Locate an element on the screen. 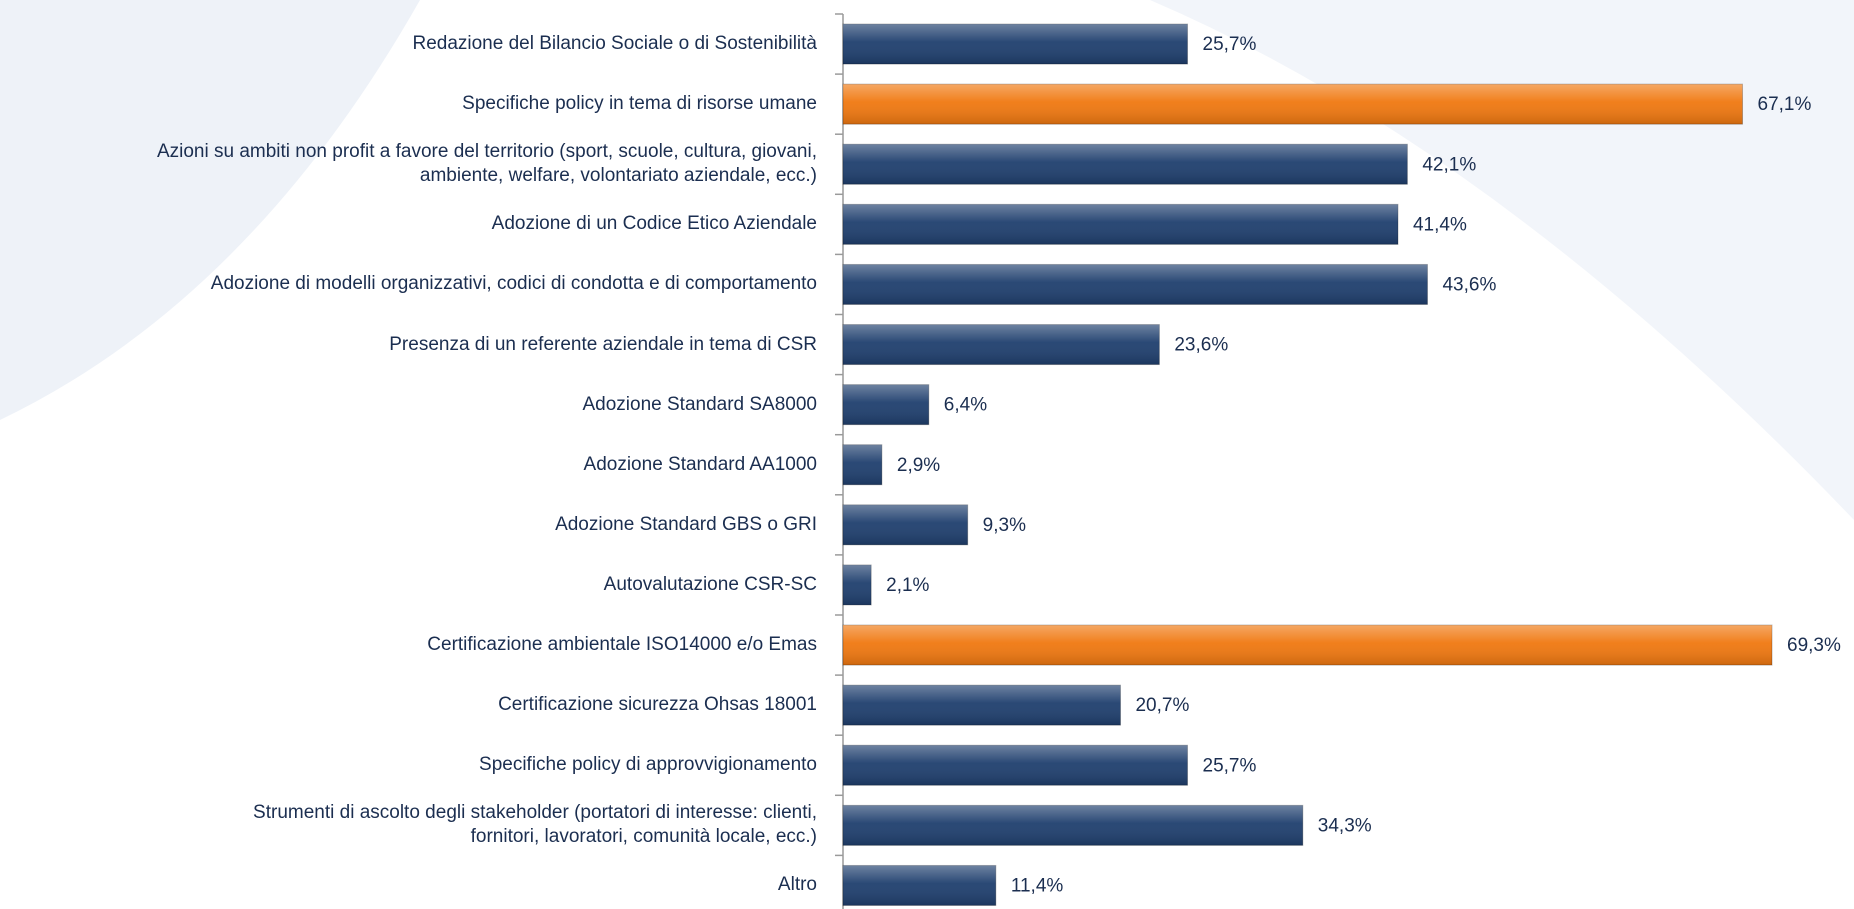 This screenshot has width=1854, height=909. value-label: 34,3% is located at coordinates (1345, 825).